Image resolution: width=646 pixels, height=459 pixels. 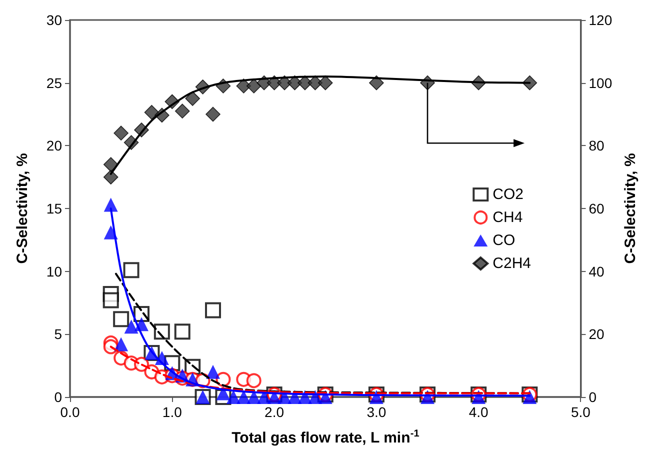 I want to click on y-tick-label: 25, so click(x=54, y=82).